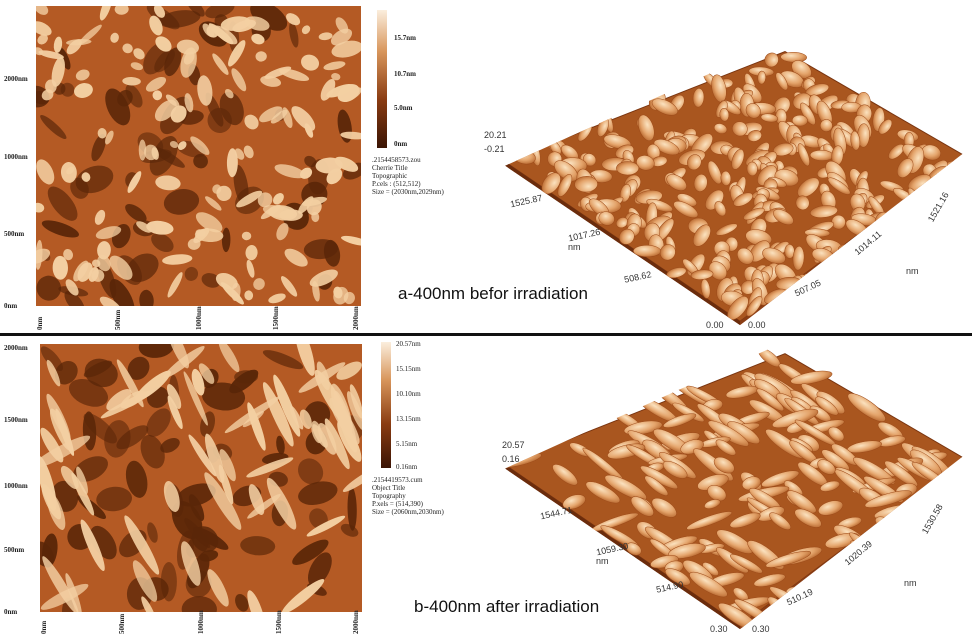  Describe the element at coordinates (390, 176) in the screenshot. I see `info-line: Topographic` at that location.